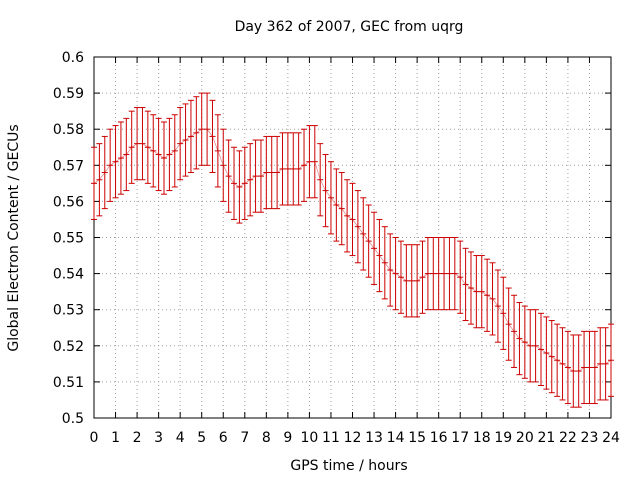 The height and width of the screenshot is (480, 640). What do you see at coordinates (374, 438) in the screenshot?
I see `x-tick-label: 13` at bounding box center [374, 438].